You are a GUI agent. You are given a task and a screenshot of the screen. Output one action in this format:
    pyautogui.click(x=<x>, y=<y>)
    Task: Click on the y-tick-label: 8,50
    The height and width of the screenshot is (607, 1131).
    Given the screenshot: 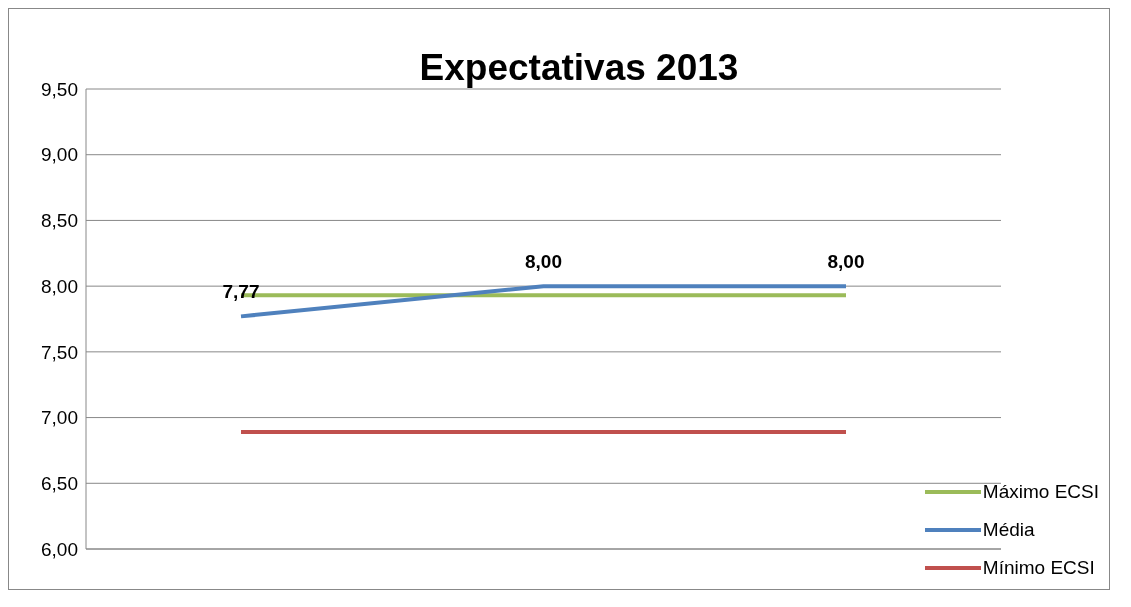 What is the action you would take?
    pyautogui.click(x=59, y=221)
    